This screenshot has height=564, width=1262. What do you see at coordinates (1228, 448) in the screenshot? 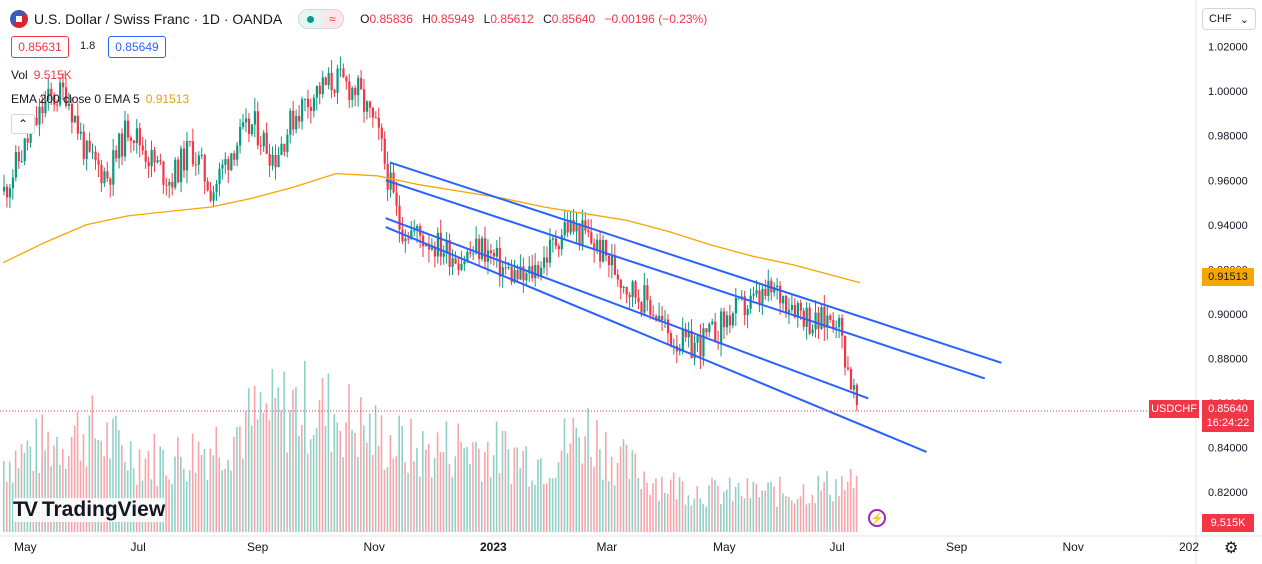
I see `y-tick-label: 0.84000` at bounding box center [1228, 448].